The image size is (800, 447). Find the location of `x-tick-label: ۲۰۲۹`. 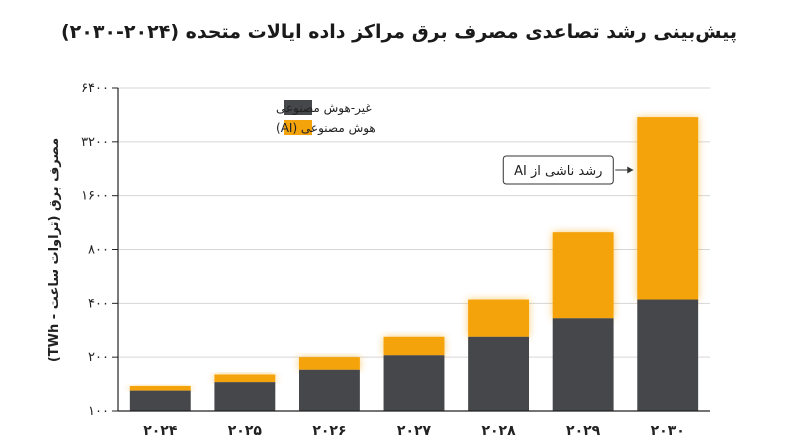

x-tick-label: ۲۰۲۹ is located at coordinates (583, 431).